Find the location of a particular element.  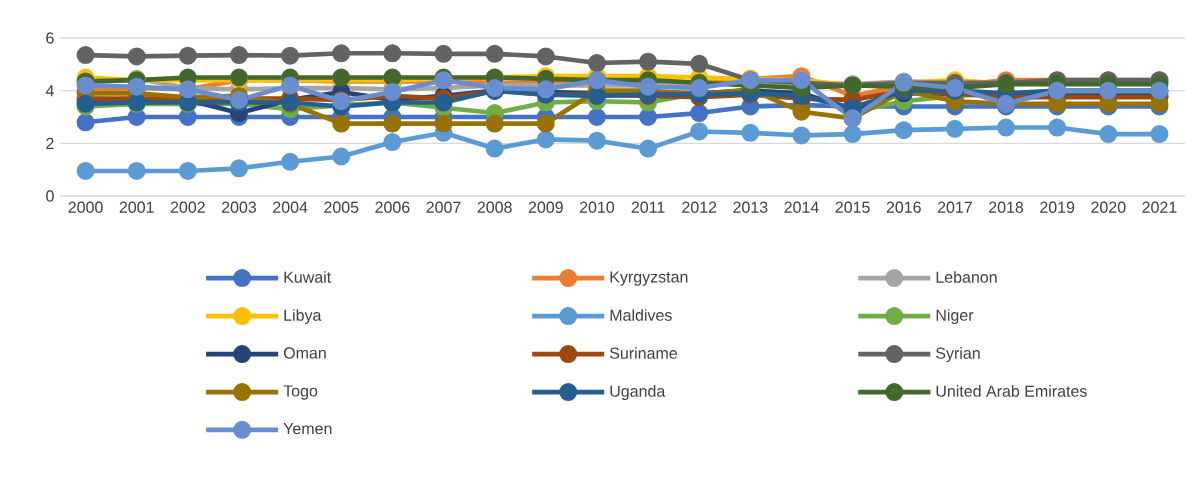

y-tick-label: 2 is located at coordinates (50, 143).